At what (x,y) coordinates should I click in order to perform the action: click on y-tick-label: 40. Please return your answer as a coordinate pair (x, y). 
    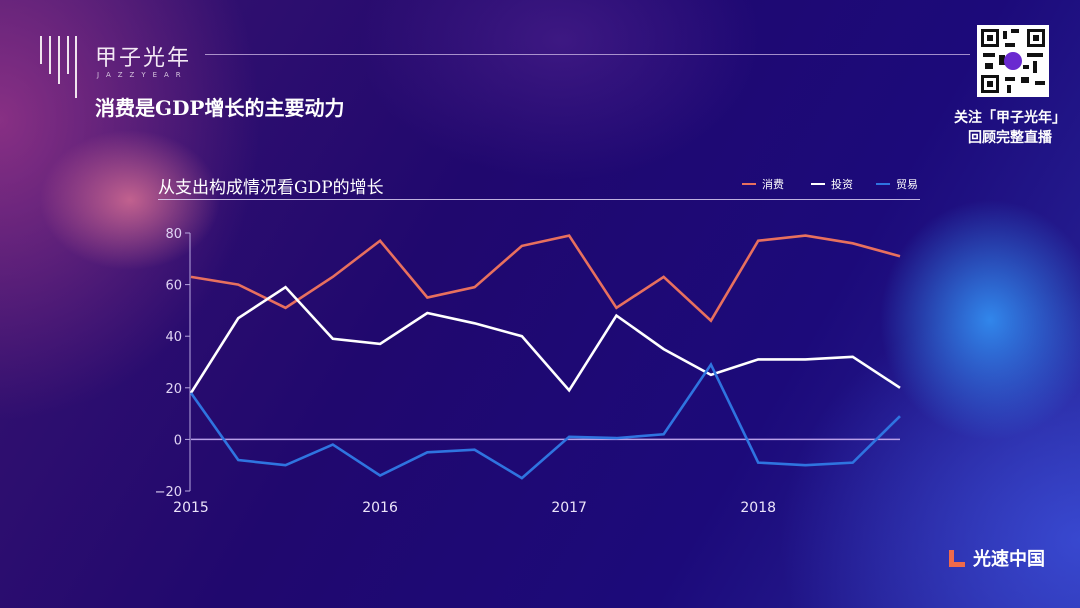
    Looking at the image, I should click on (173, 337).